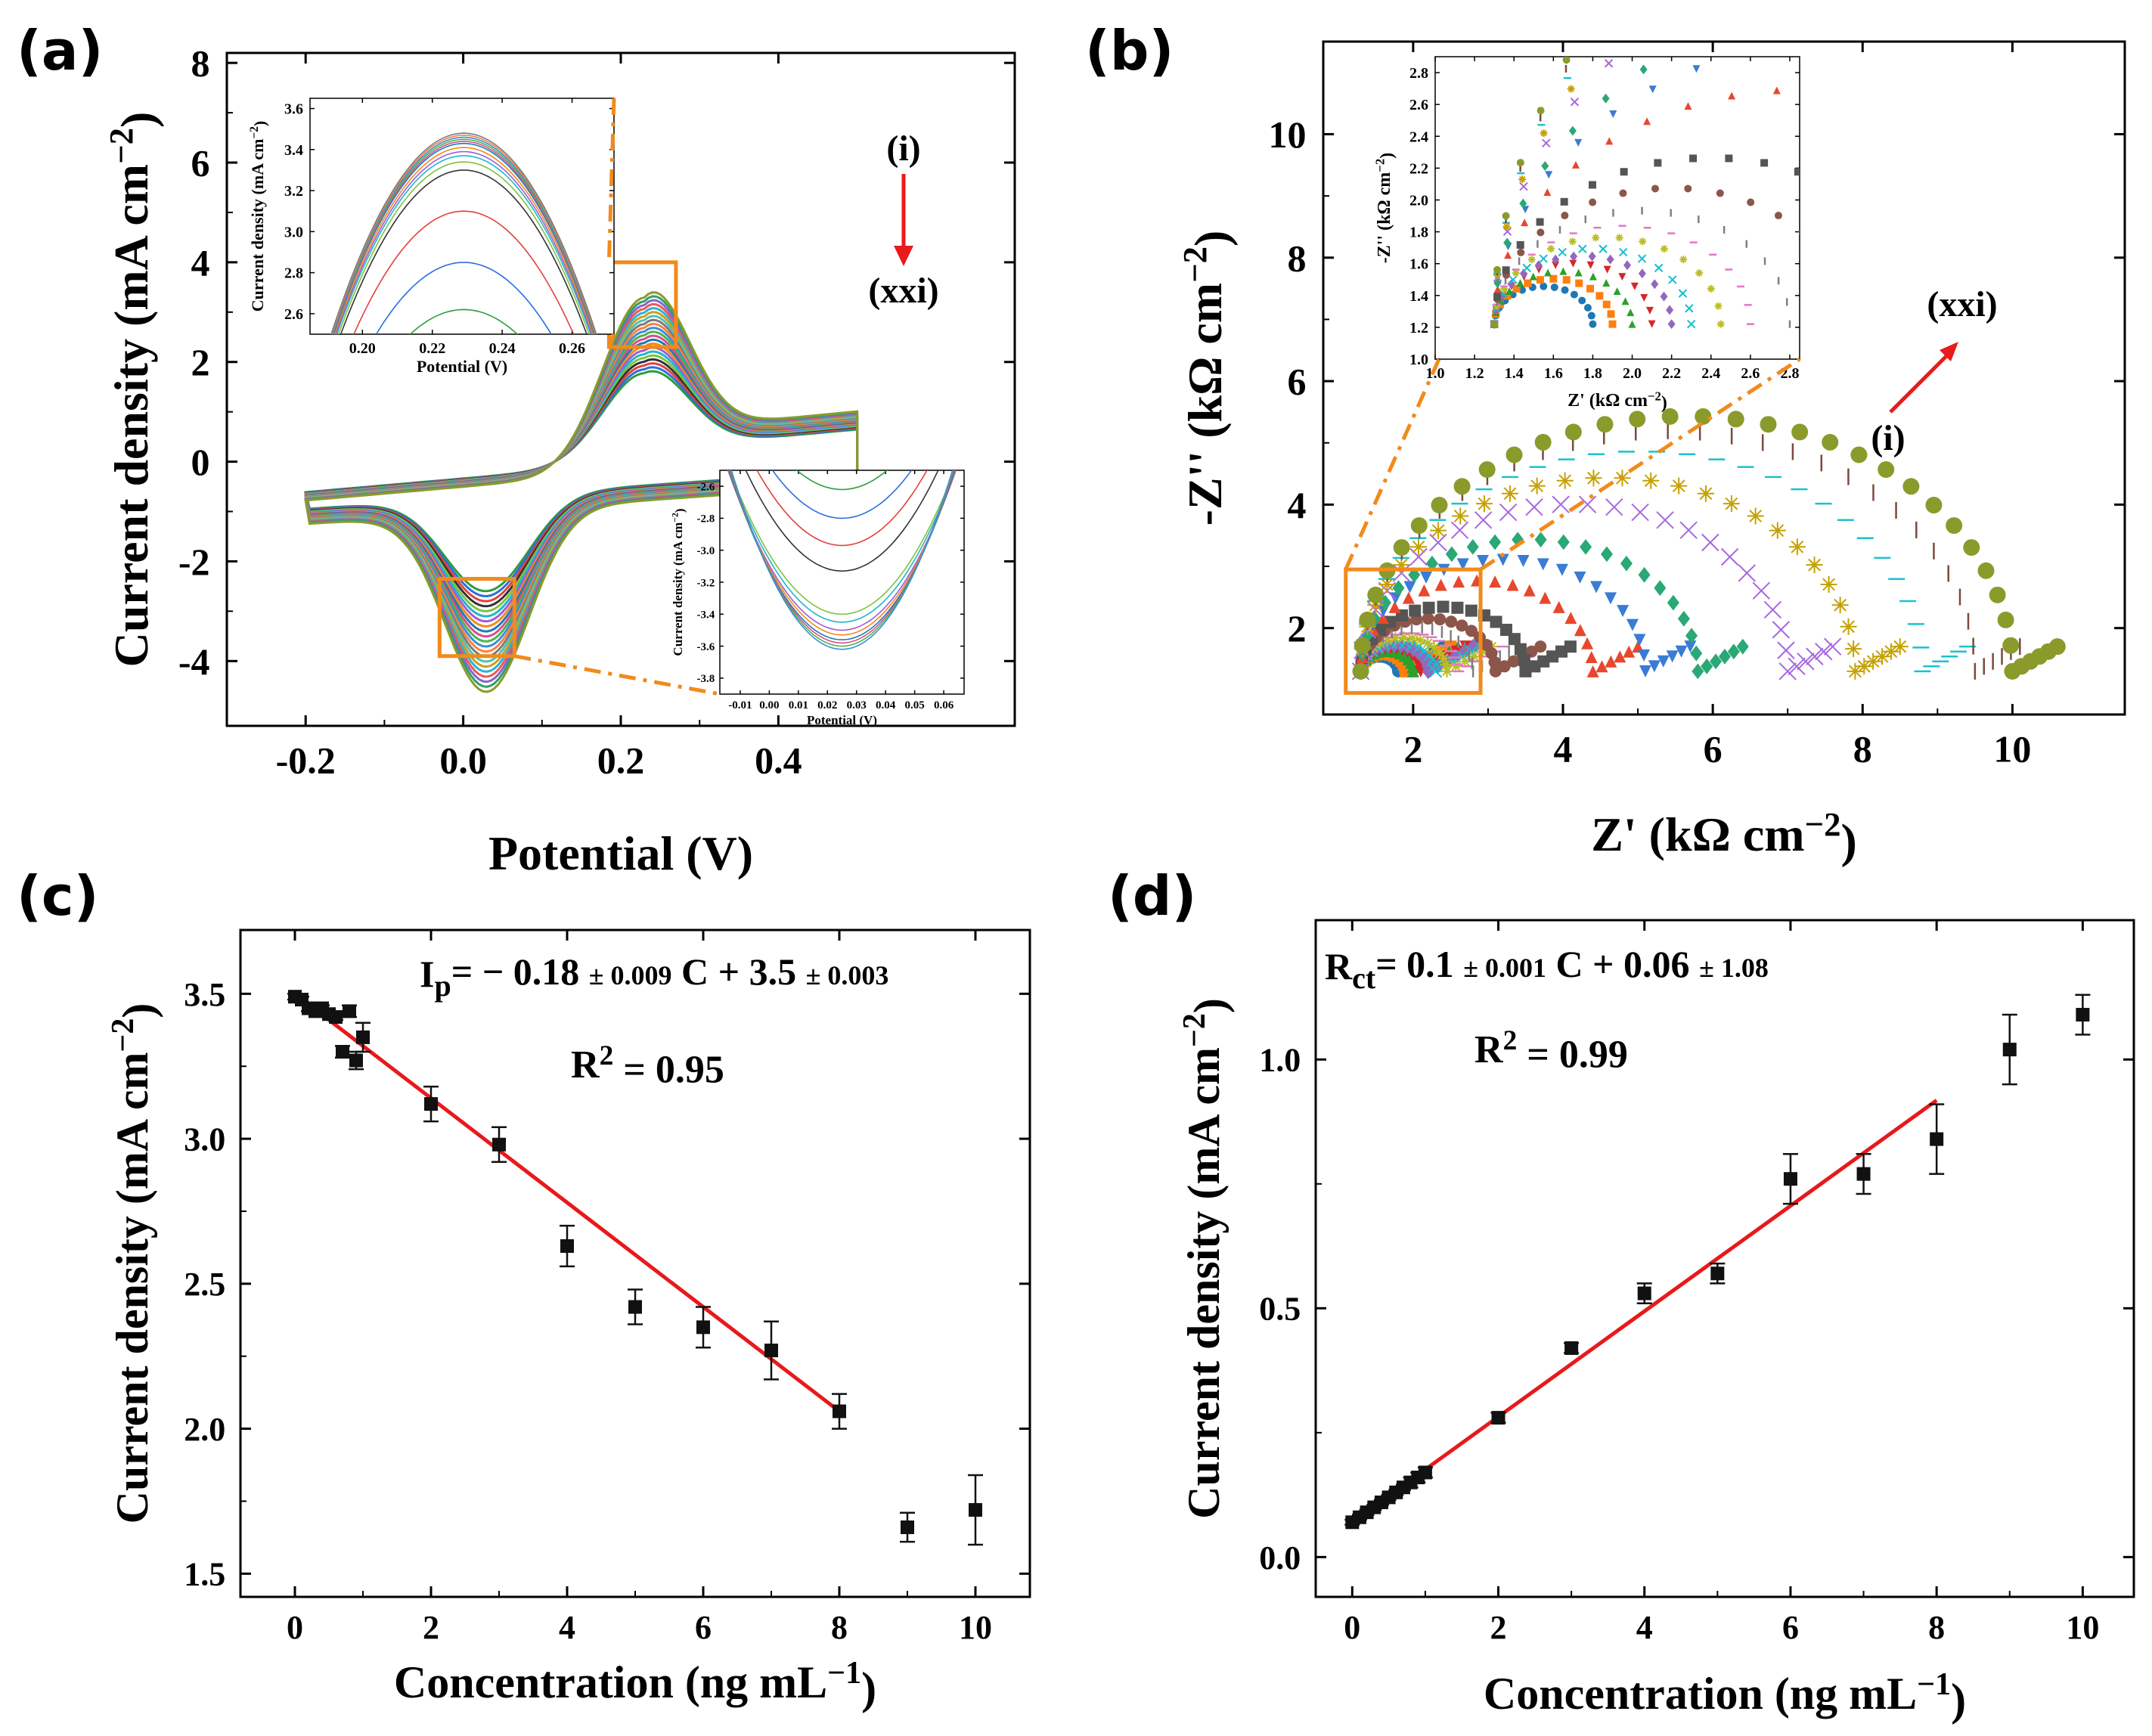 The height and width of the screenshot is (1736, 2152). Describe the element at coordinates (1608, 401) in the screenshot. I see `b-inset-xlabel-main: Z' (kΩ cm` at that location.